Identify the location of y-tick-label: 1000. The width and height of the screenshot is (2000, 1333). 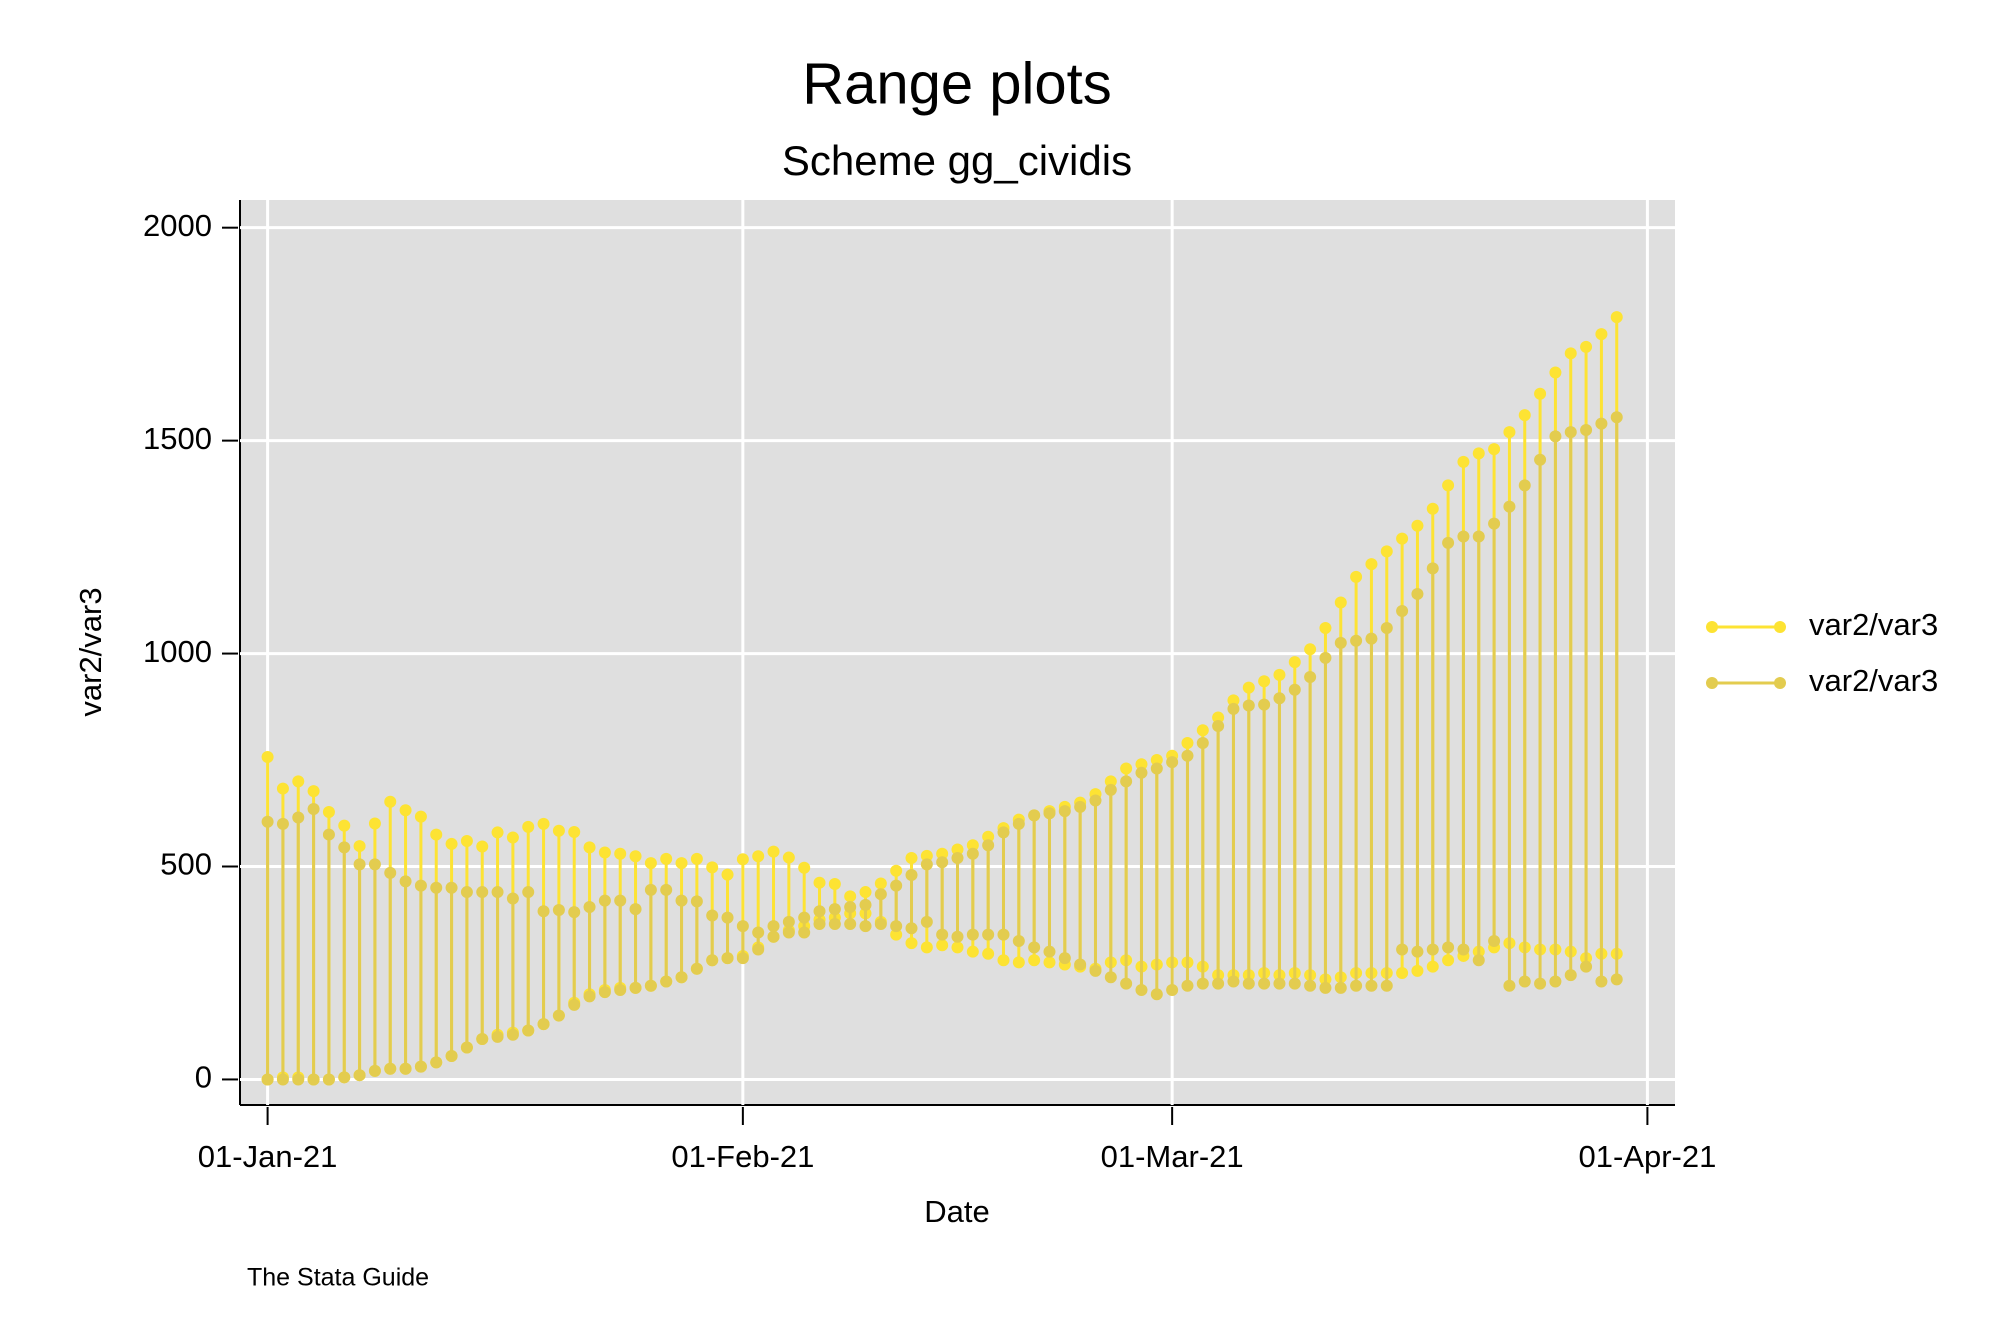
(177, 651).